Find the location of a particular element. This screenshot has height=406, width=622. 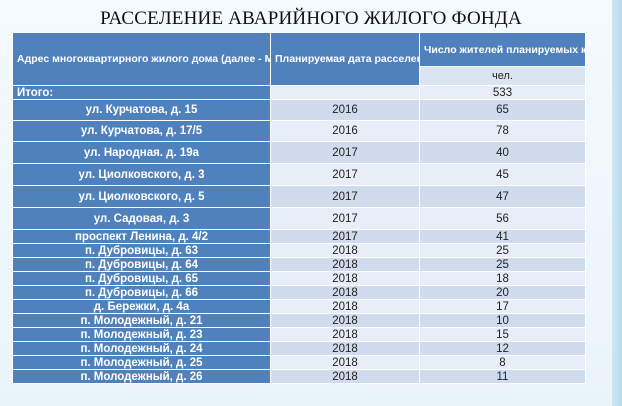

address-cell: ул. Циолковского, д. 3 is located at coordinates (141, 174).